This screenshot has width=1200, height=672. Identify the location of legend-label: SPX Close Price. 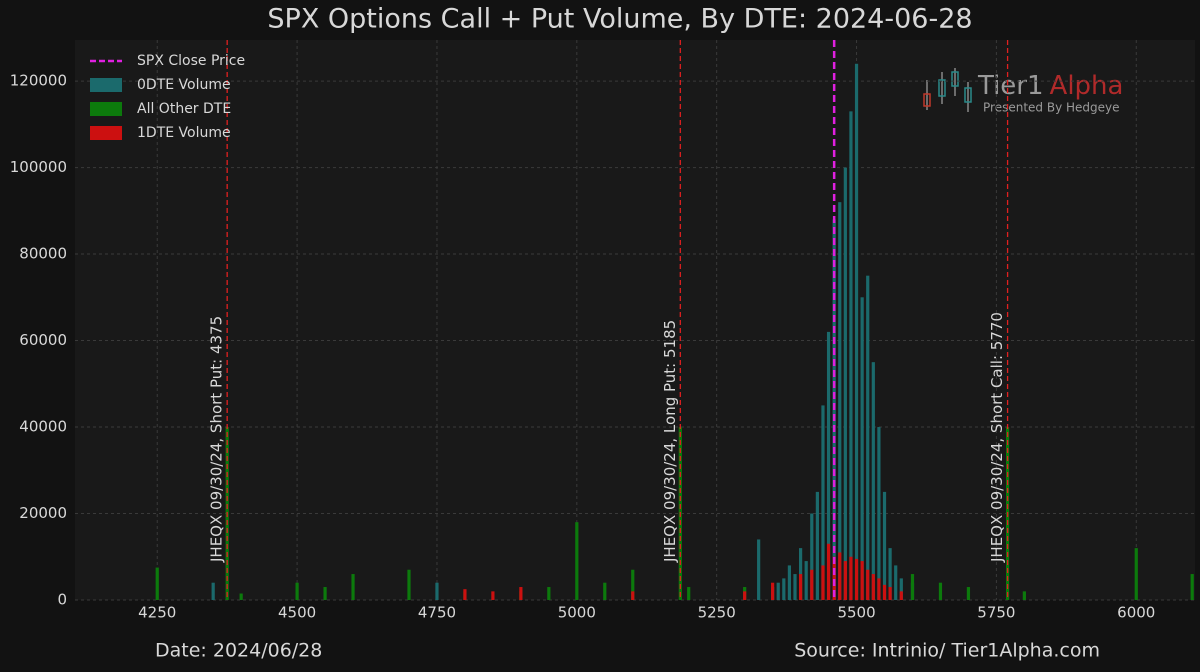
(191, 61).